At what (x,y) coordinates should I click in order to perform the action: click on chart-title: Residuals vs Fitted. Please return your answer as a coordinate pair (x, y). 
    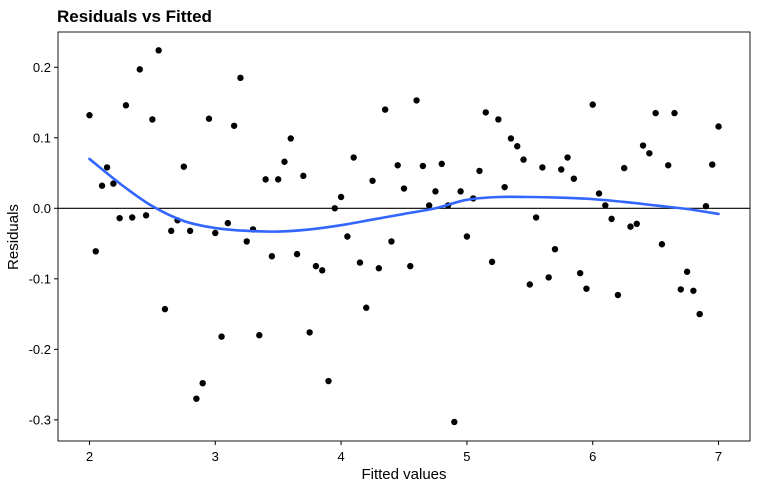
    Looking at the image, I should click on (134, 16).